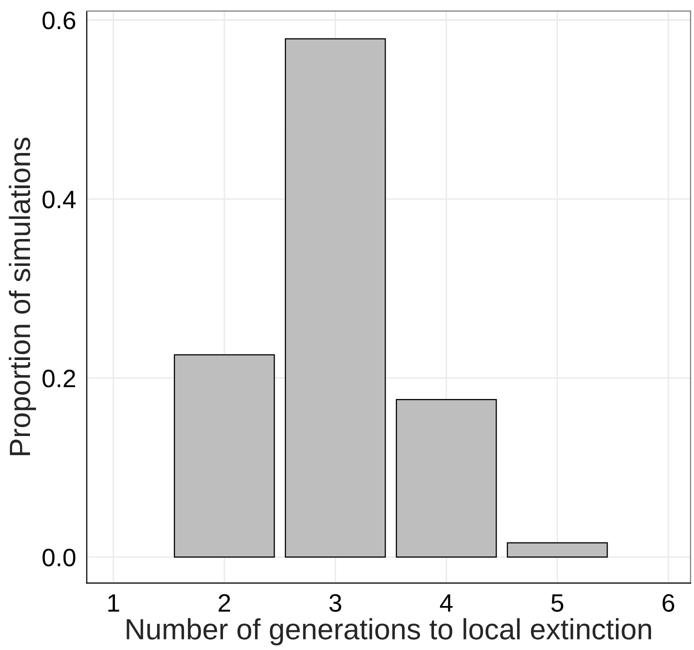 The height and width of the screenshot is (650, 694). I want to click on x-tick-label: 1, so click(114, 603).